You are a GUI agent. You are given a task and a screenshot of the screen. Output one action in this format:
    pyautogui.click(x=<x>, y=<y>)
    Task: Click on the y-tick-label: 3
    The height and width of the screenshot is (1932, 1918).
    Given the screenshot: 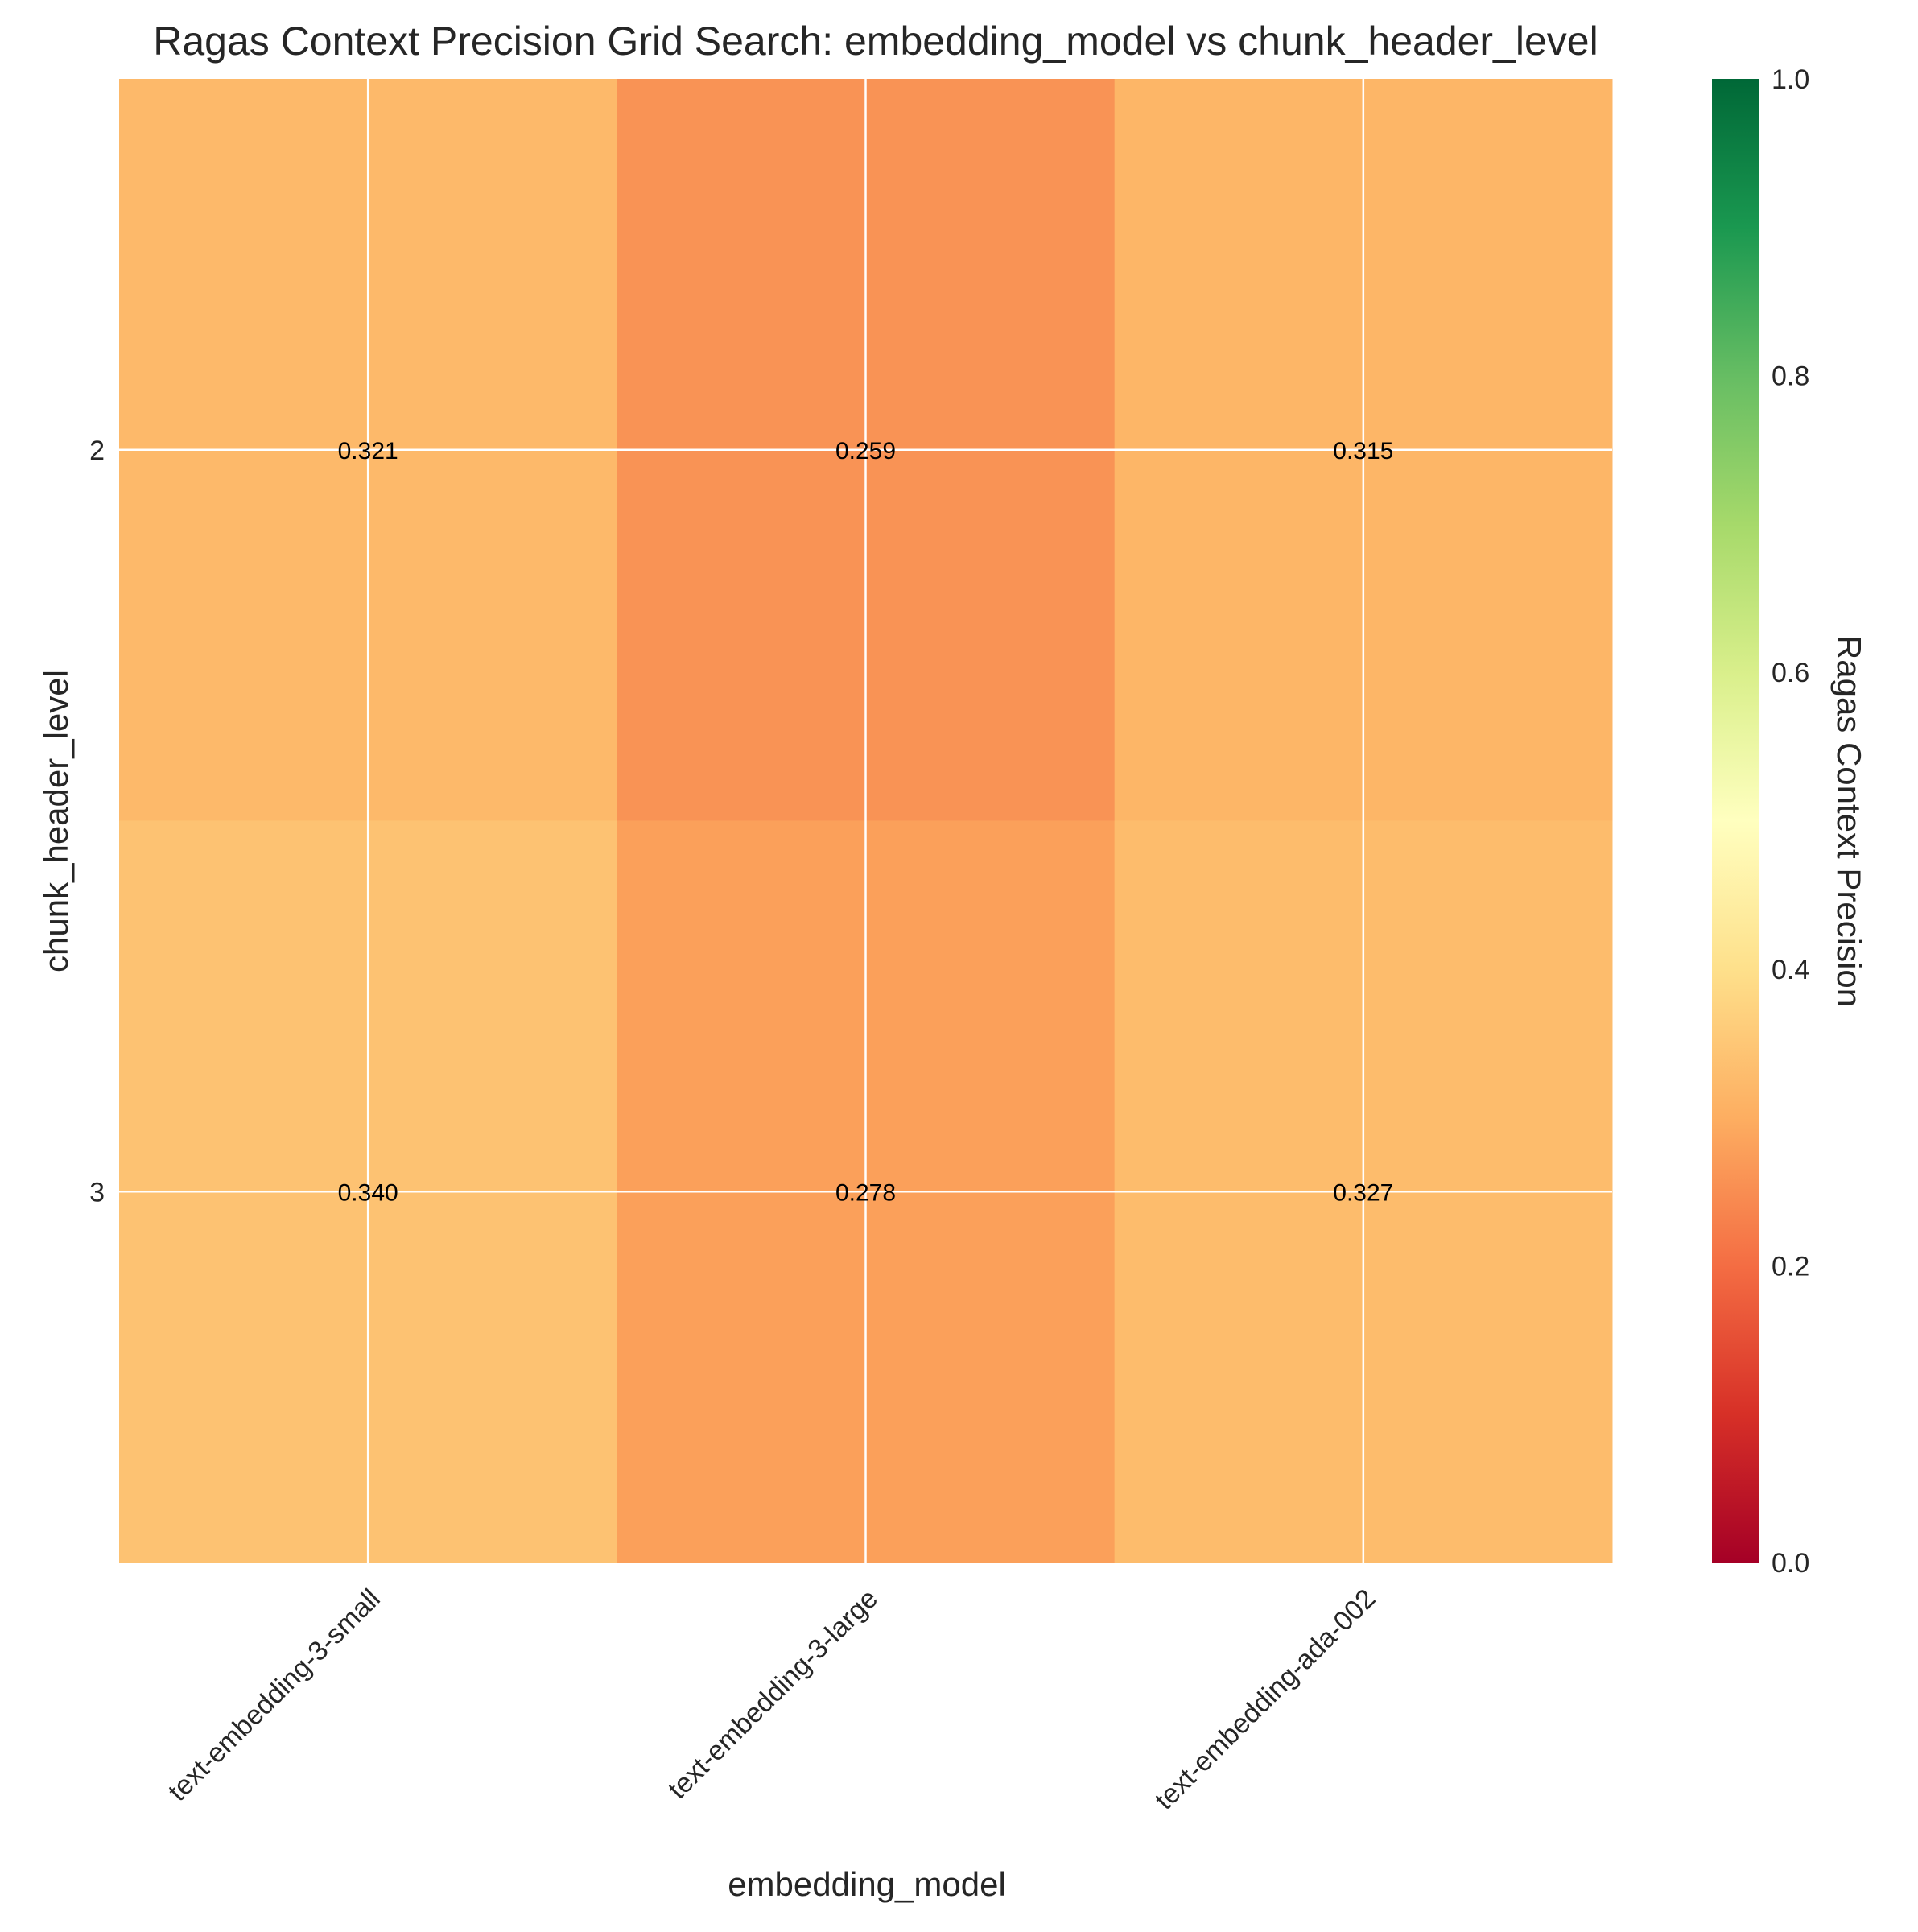 What is the action you would take?
    pyautogui.click(x=97, y=1192)
    